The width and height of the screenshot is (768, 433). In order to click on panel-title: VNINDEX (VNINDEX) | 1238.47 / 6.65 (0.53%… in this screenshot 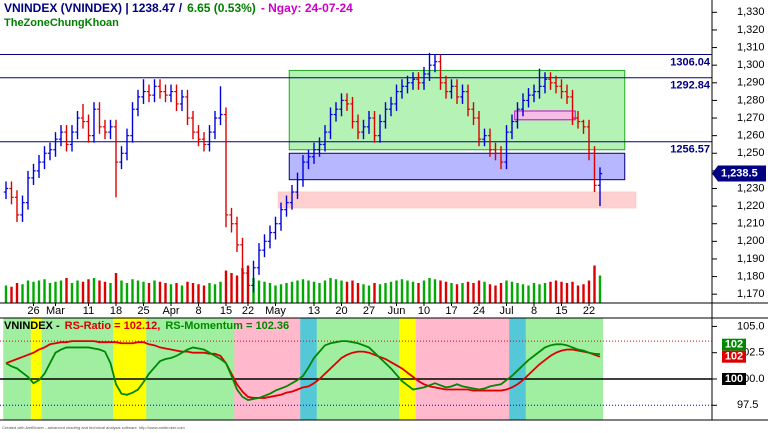, I will do `click(178, 8)`.